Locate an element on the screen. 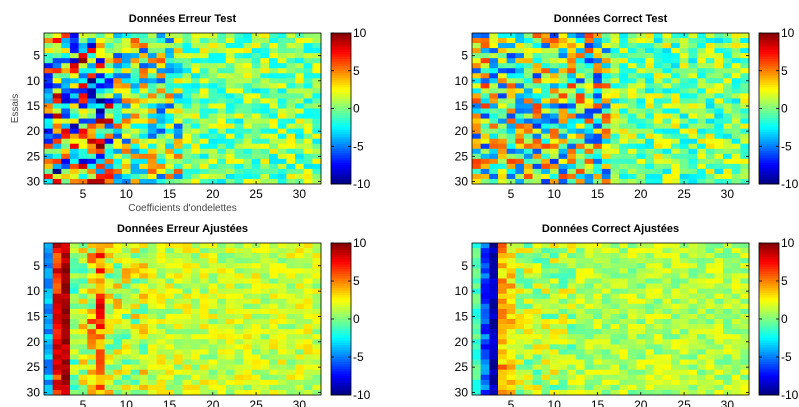  x-tick-label: 30 is located at coordinates (300, 402).